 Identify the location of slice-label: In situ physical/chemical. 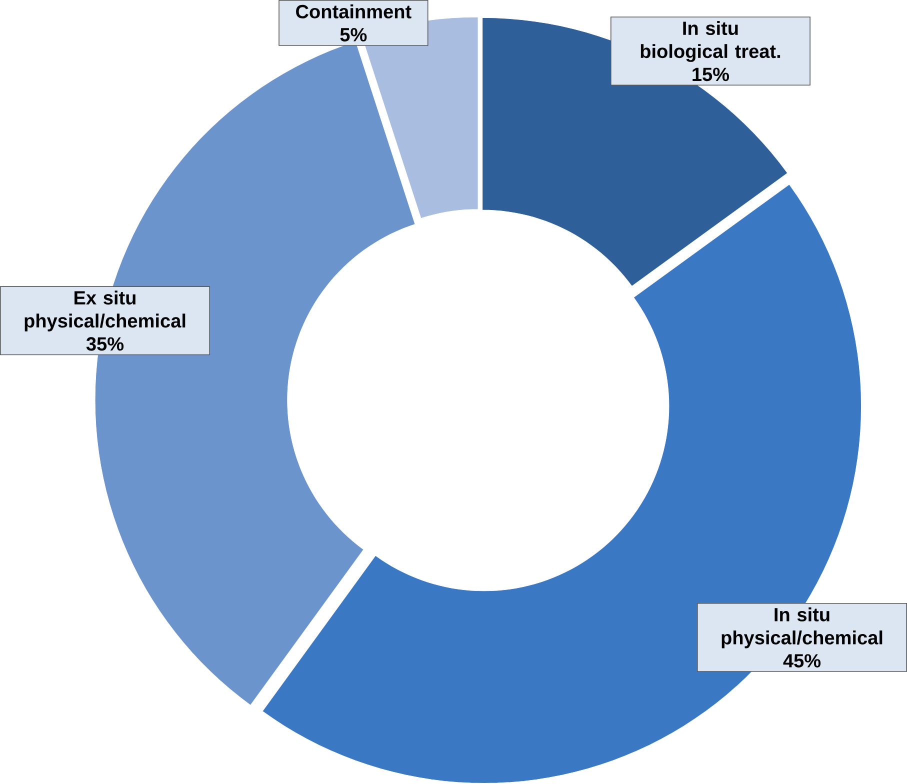
(802, 628).